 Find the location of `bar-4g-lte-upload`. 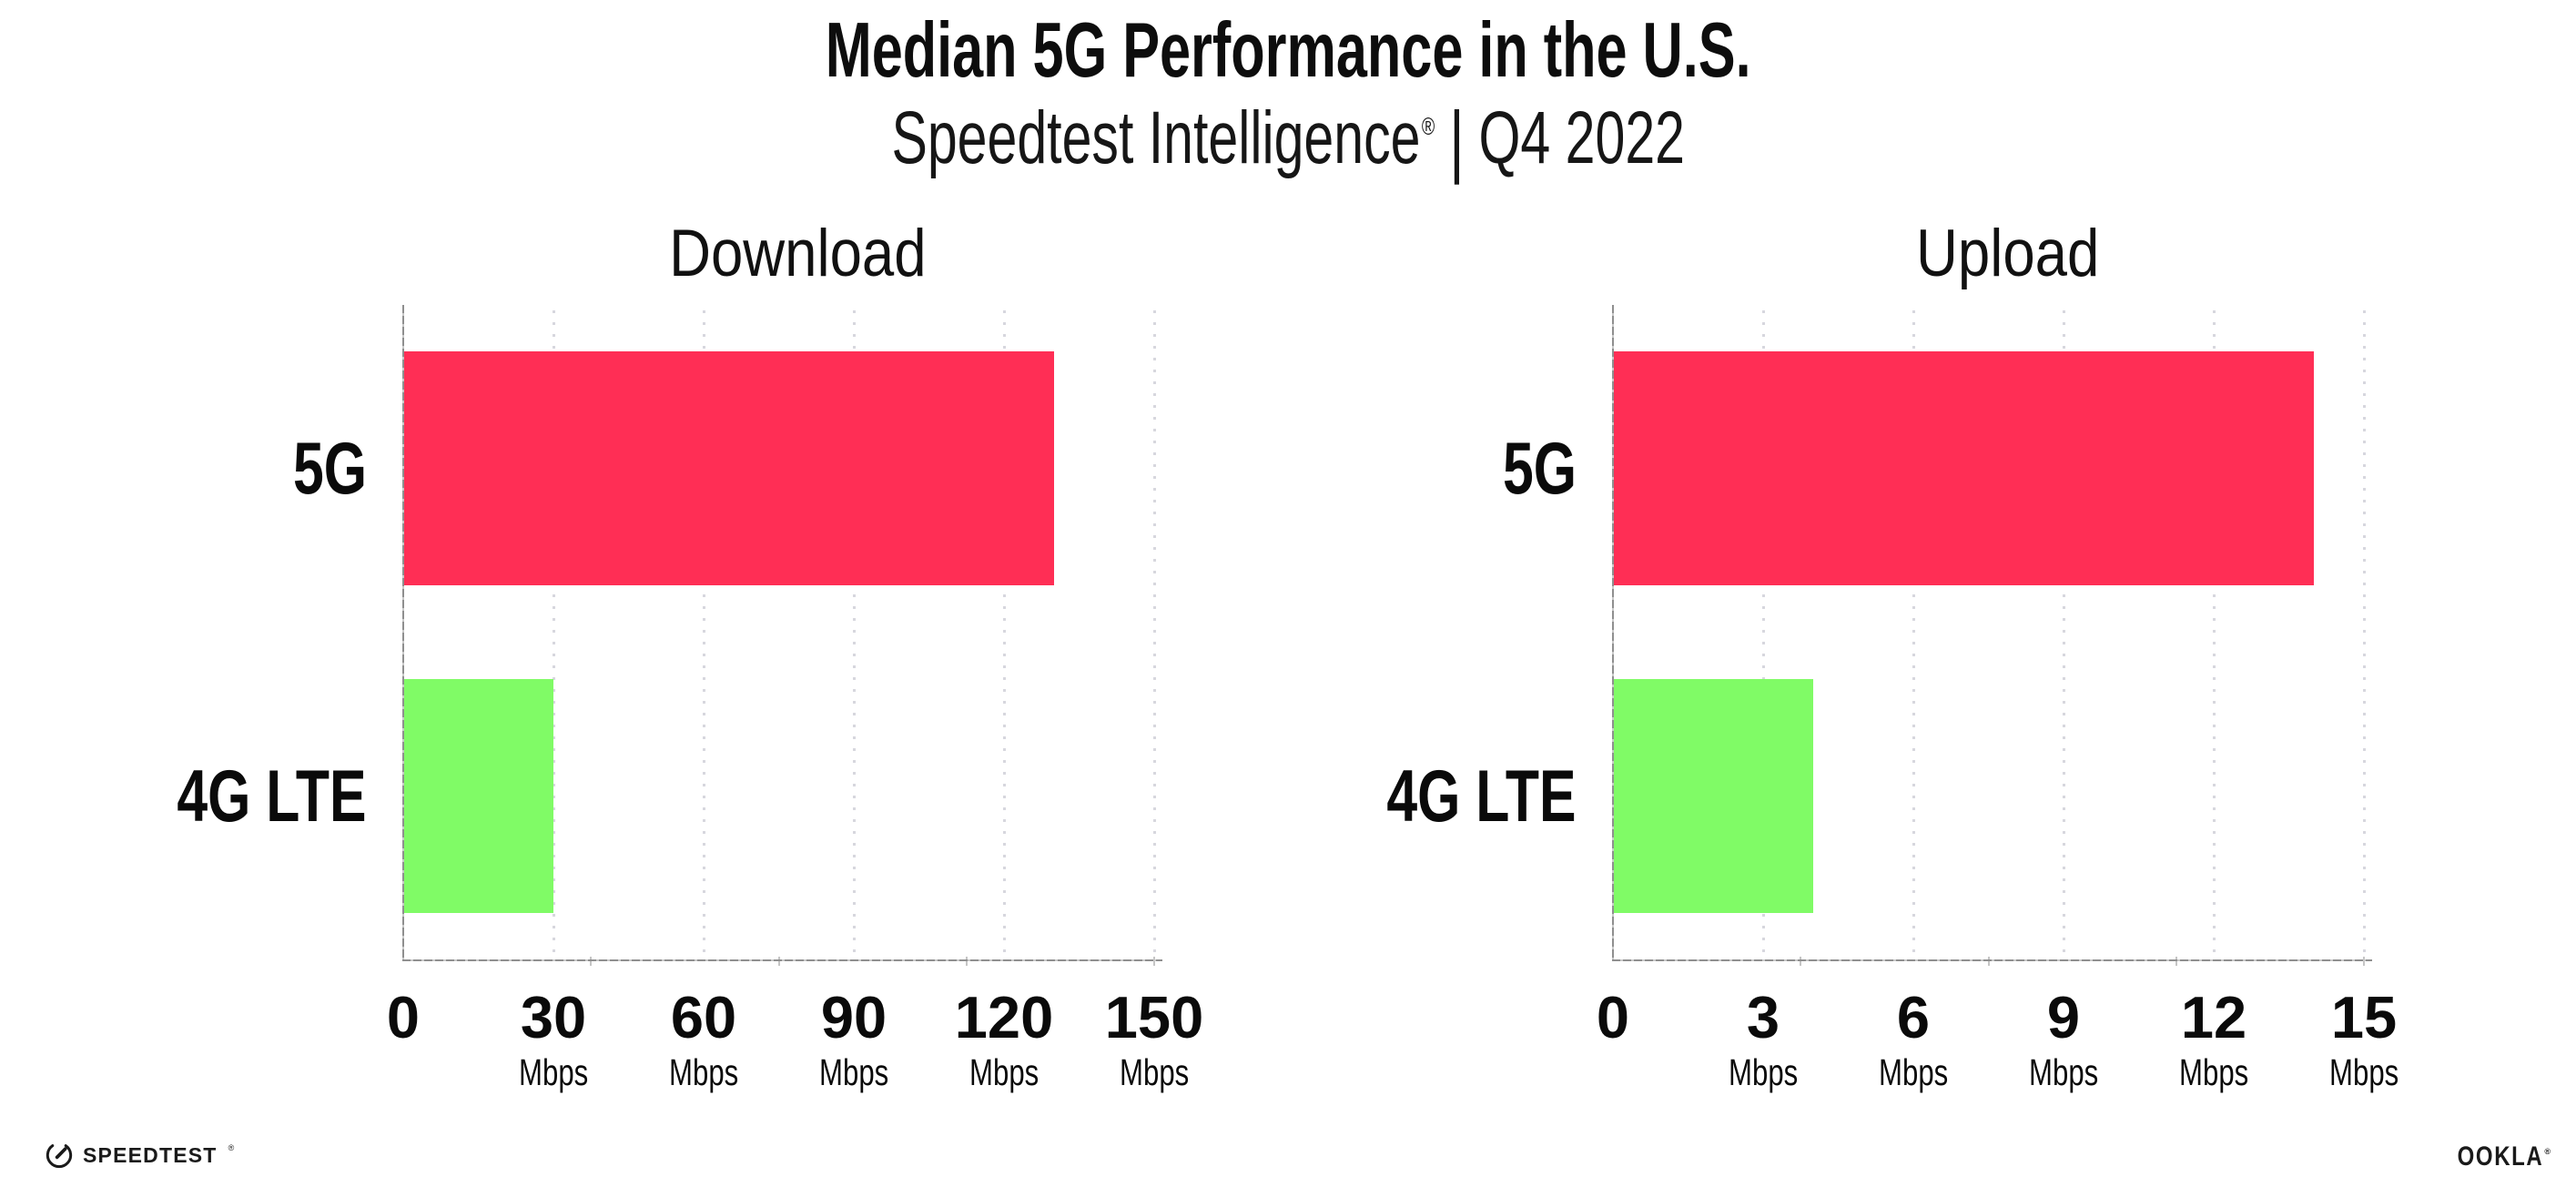

bar-4g-lte-upload is located at coordinates (1713, 796).